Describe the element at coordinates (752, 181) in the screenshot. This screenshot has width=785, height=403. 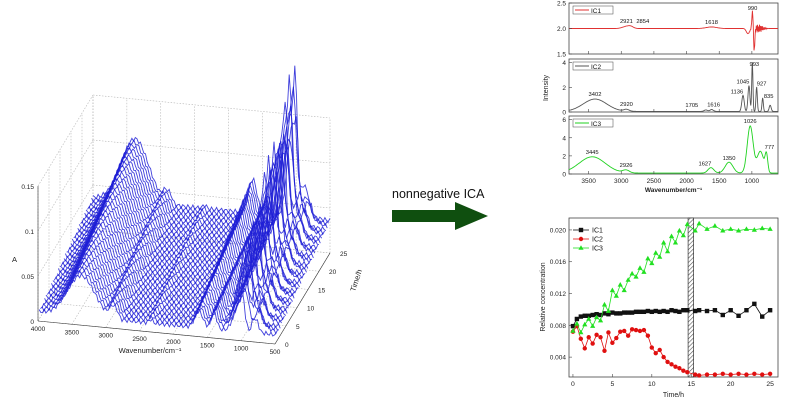
I see `x-tick-label: 1000` at that location.